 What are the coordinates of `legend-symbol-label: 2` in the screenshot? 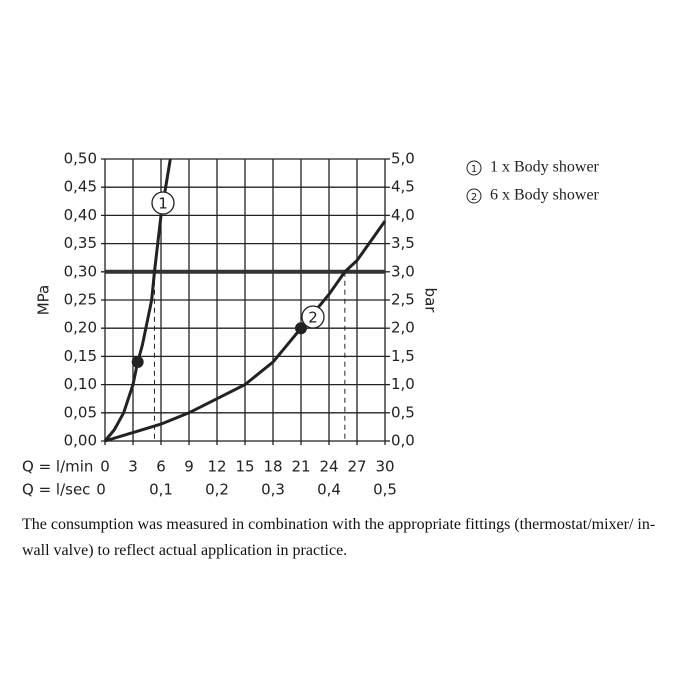 It's located at (474, 197).